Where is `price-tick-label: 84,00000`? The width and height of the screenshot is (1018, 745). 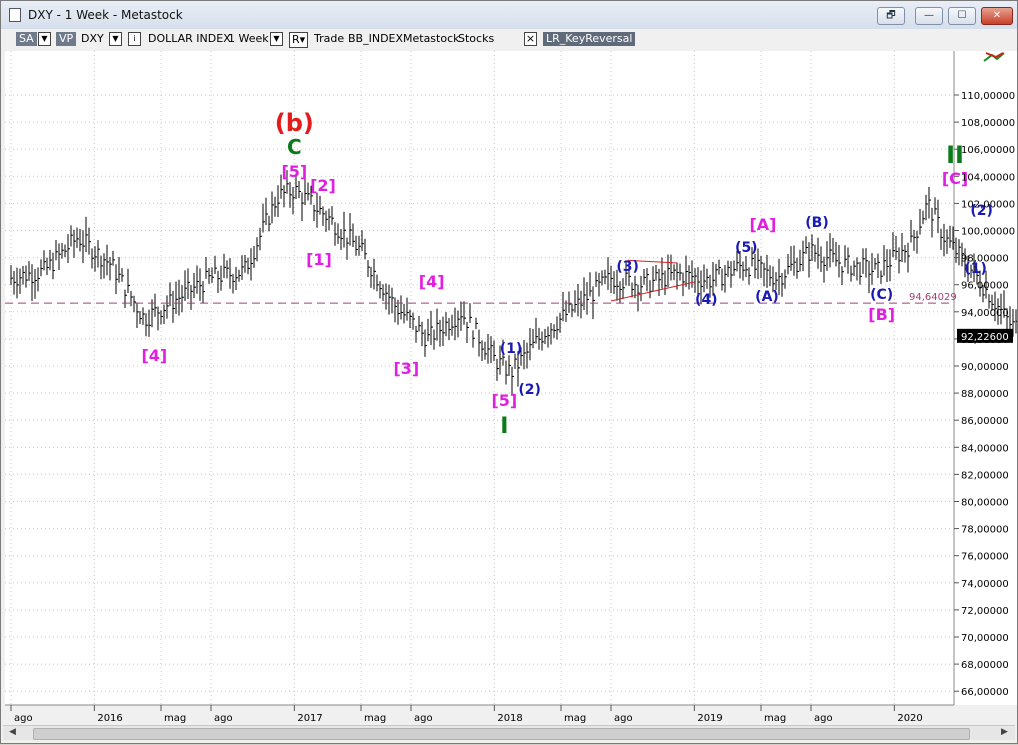 price-tick-label: 84,00000 is located at coordinates (985, 448).